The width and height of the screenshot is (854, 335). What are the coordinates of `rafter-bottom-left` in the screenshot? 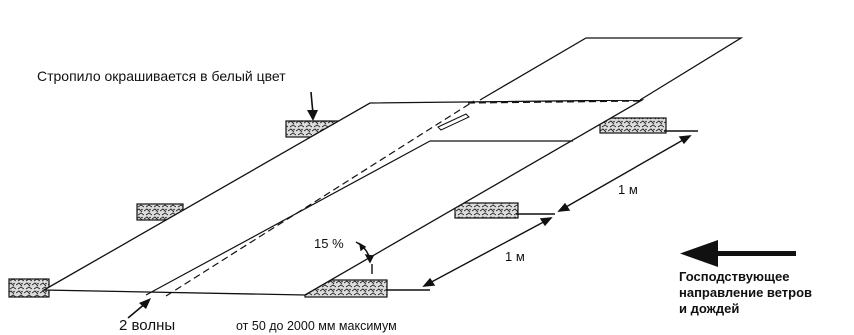 It's located at (29, 288).